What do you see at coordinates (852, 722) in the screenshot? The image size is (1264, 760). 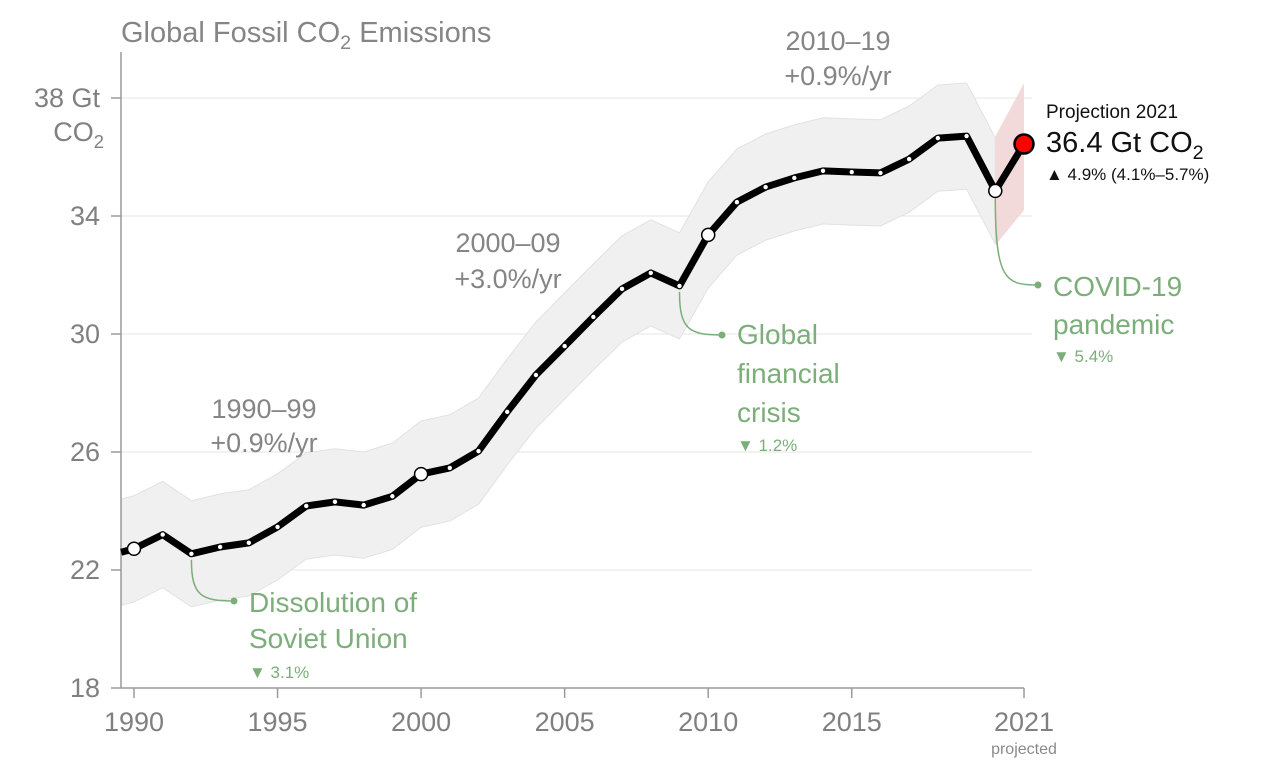 I see `x-tick-label-2015: 2015` at bounding box center [852, 722].